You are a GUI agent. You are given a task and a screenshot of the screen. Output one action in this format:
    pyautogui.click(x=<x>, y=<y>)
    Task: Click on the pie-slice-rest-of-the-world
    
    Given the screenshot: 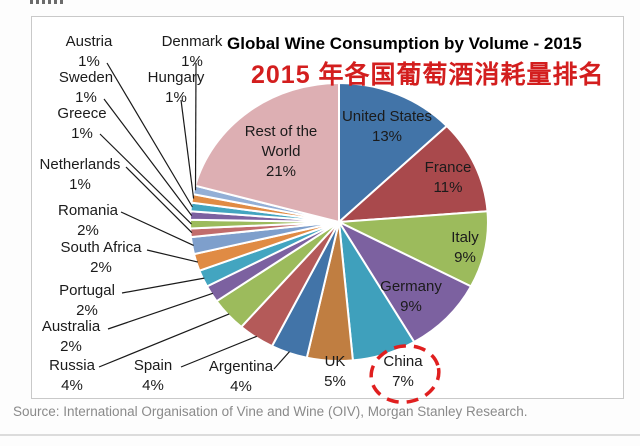 What is the action you would take?
    pyautogui.click(x=267, y=152)
    